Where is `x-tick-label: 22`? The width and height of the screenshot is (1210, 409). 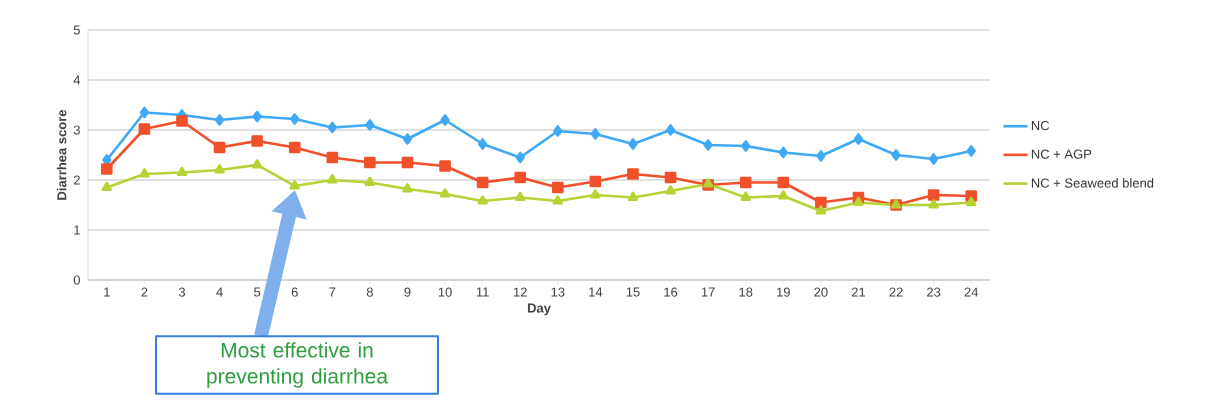
x-tick-label: 22 is located at coordinates (896, 292).